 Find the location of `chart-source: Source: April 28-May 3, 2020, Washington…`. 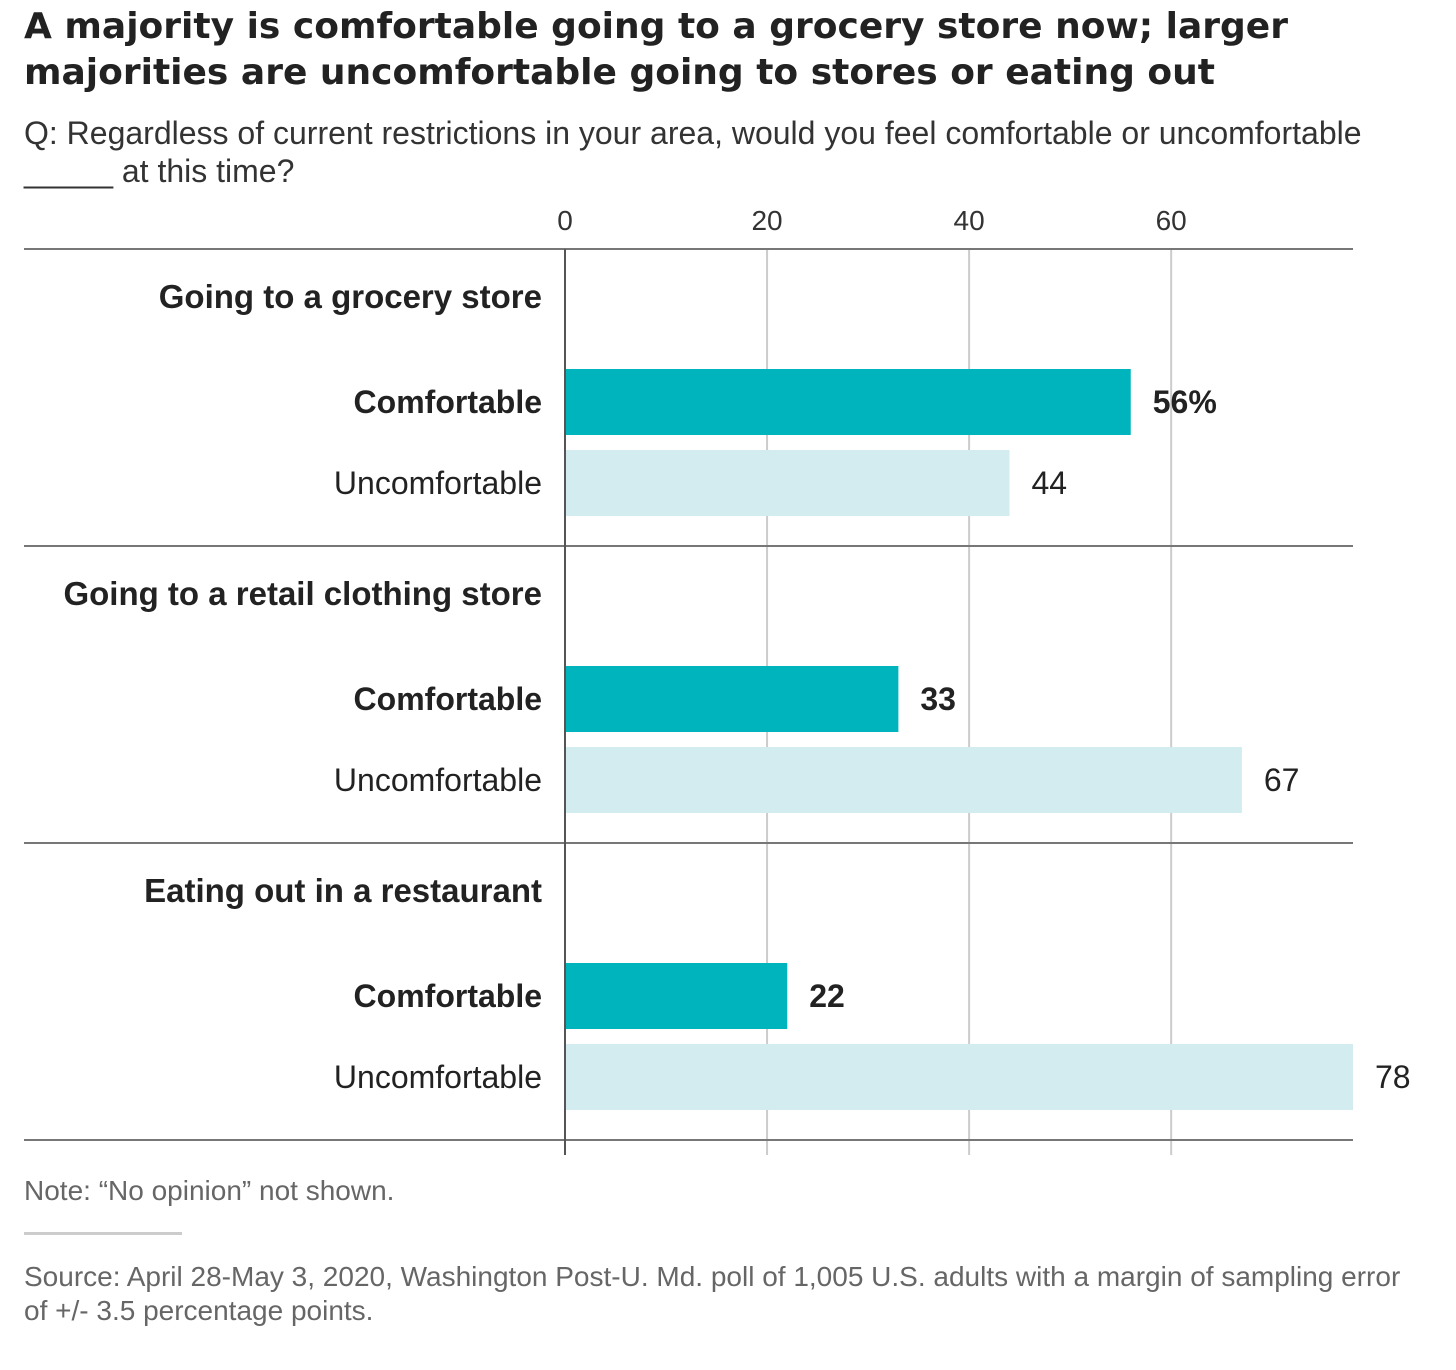

chart-source: Source: April 28-May 3, 2020, Washington… is located at coordinates (712, 1293).